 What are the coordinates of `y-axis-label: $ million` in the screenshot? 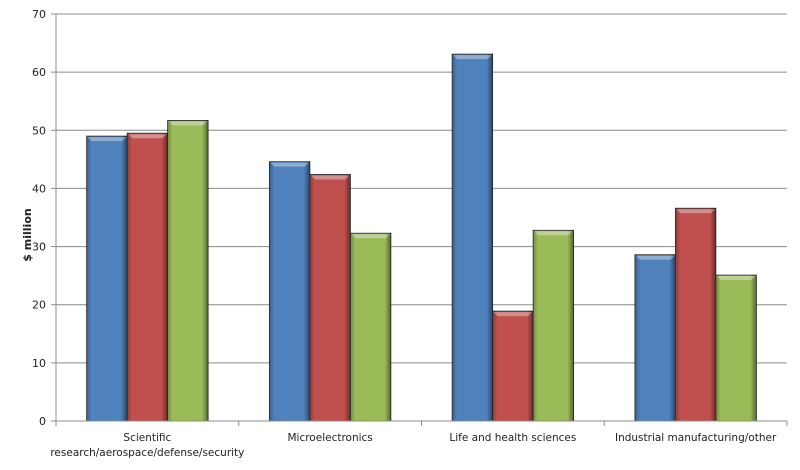 It's located at (27, 234).